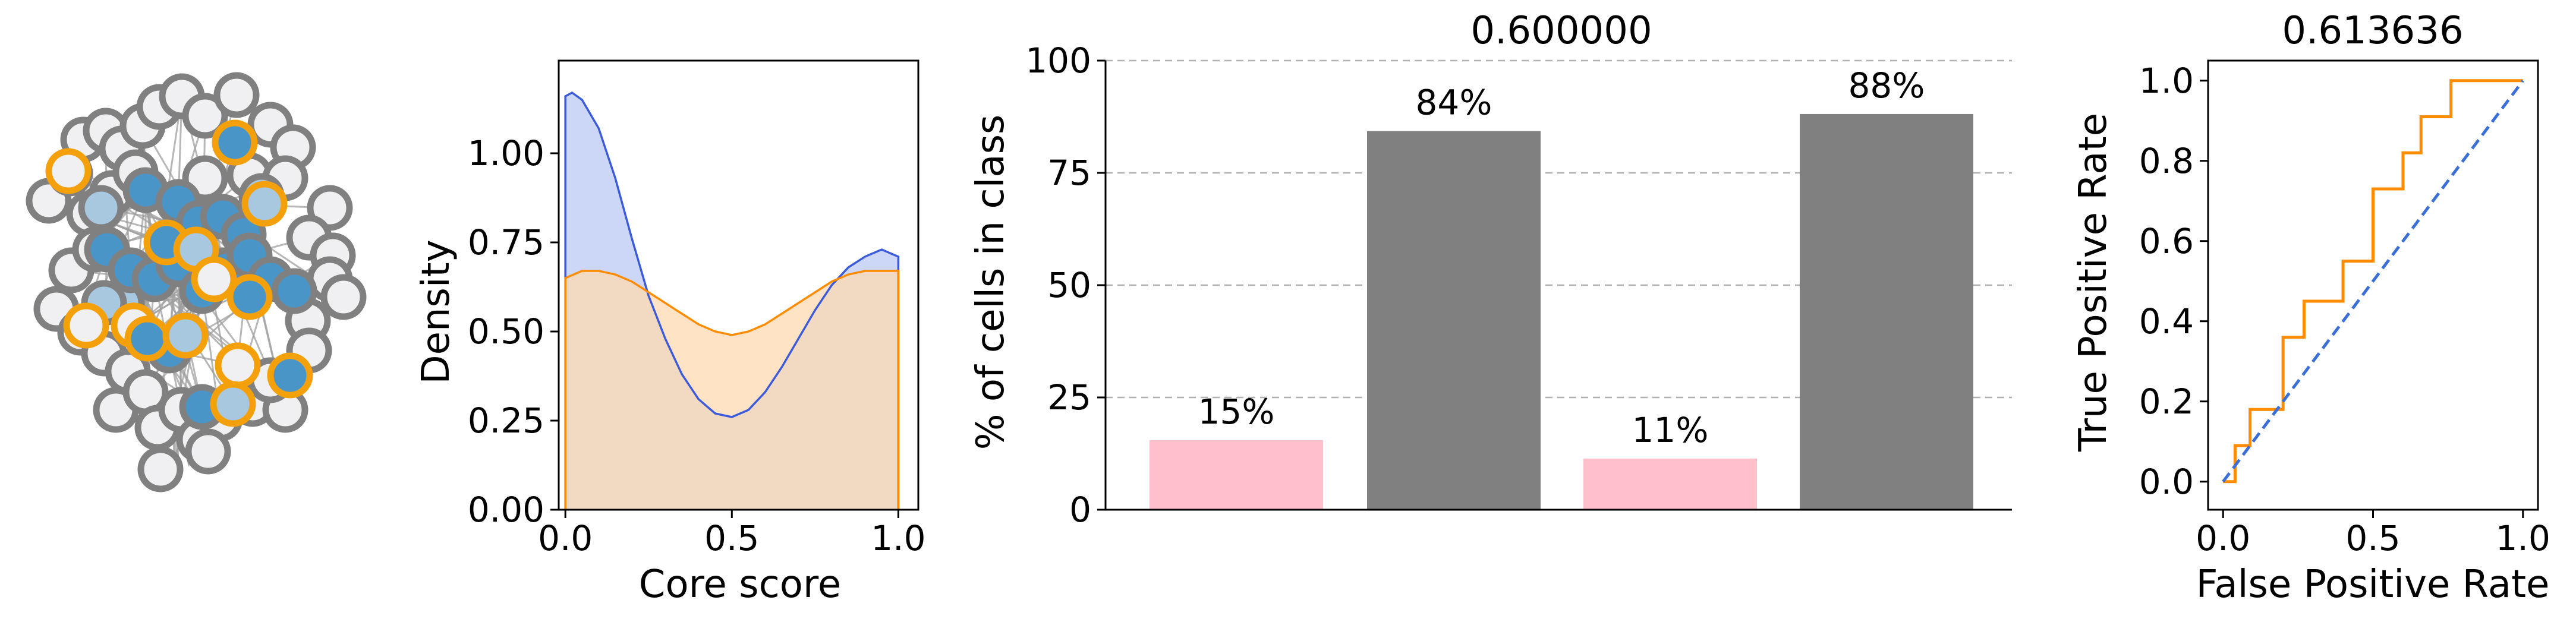 The image size is (2576, 622). I want to click on roc-ytick-label: 1.0, so click(2166, 81).